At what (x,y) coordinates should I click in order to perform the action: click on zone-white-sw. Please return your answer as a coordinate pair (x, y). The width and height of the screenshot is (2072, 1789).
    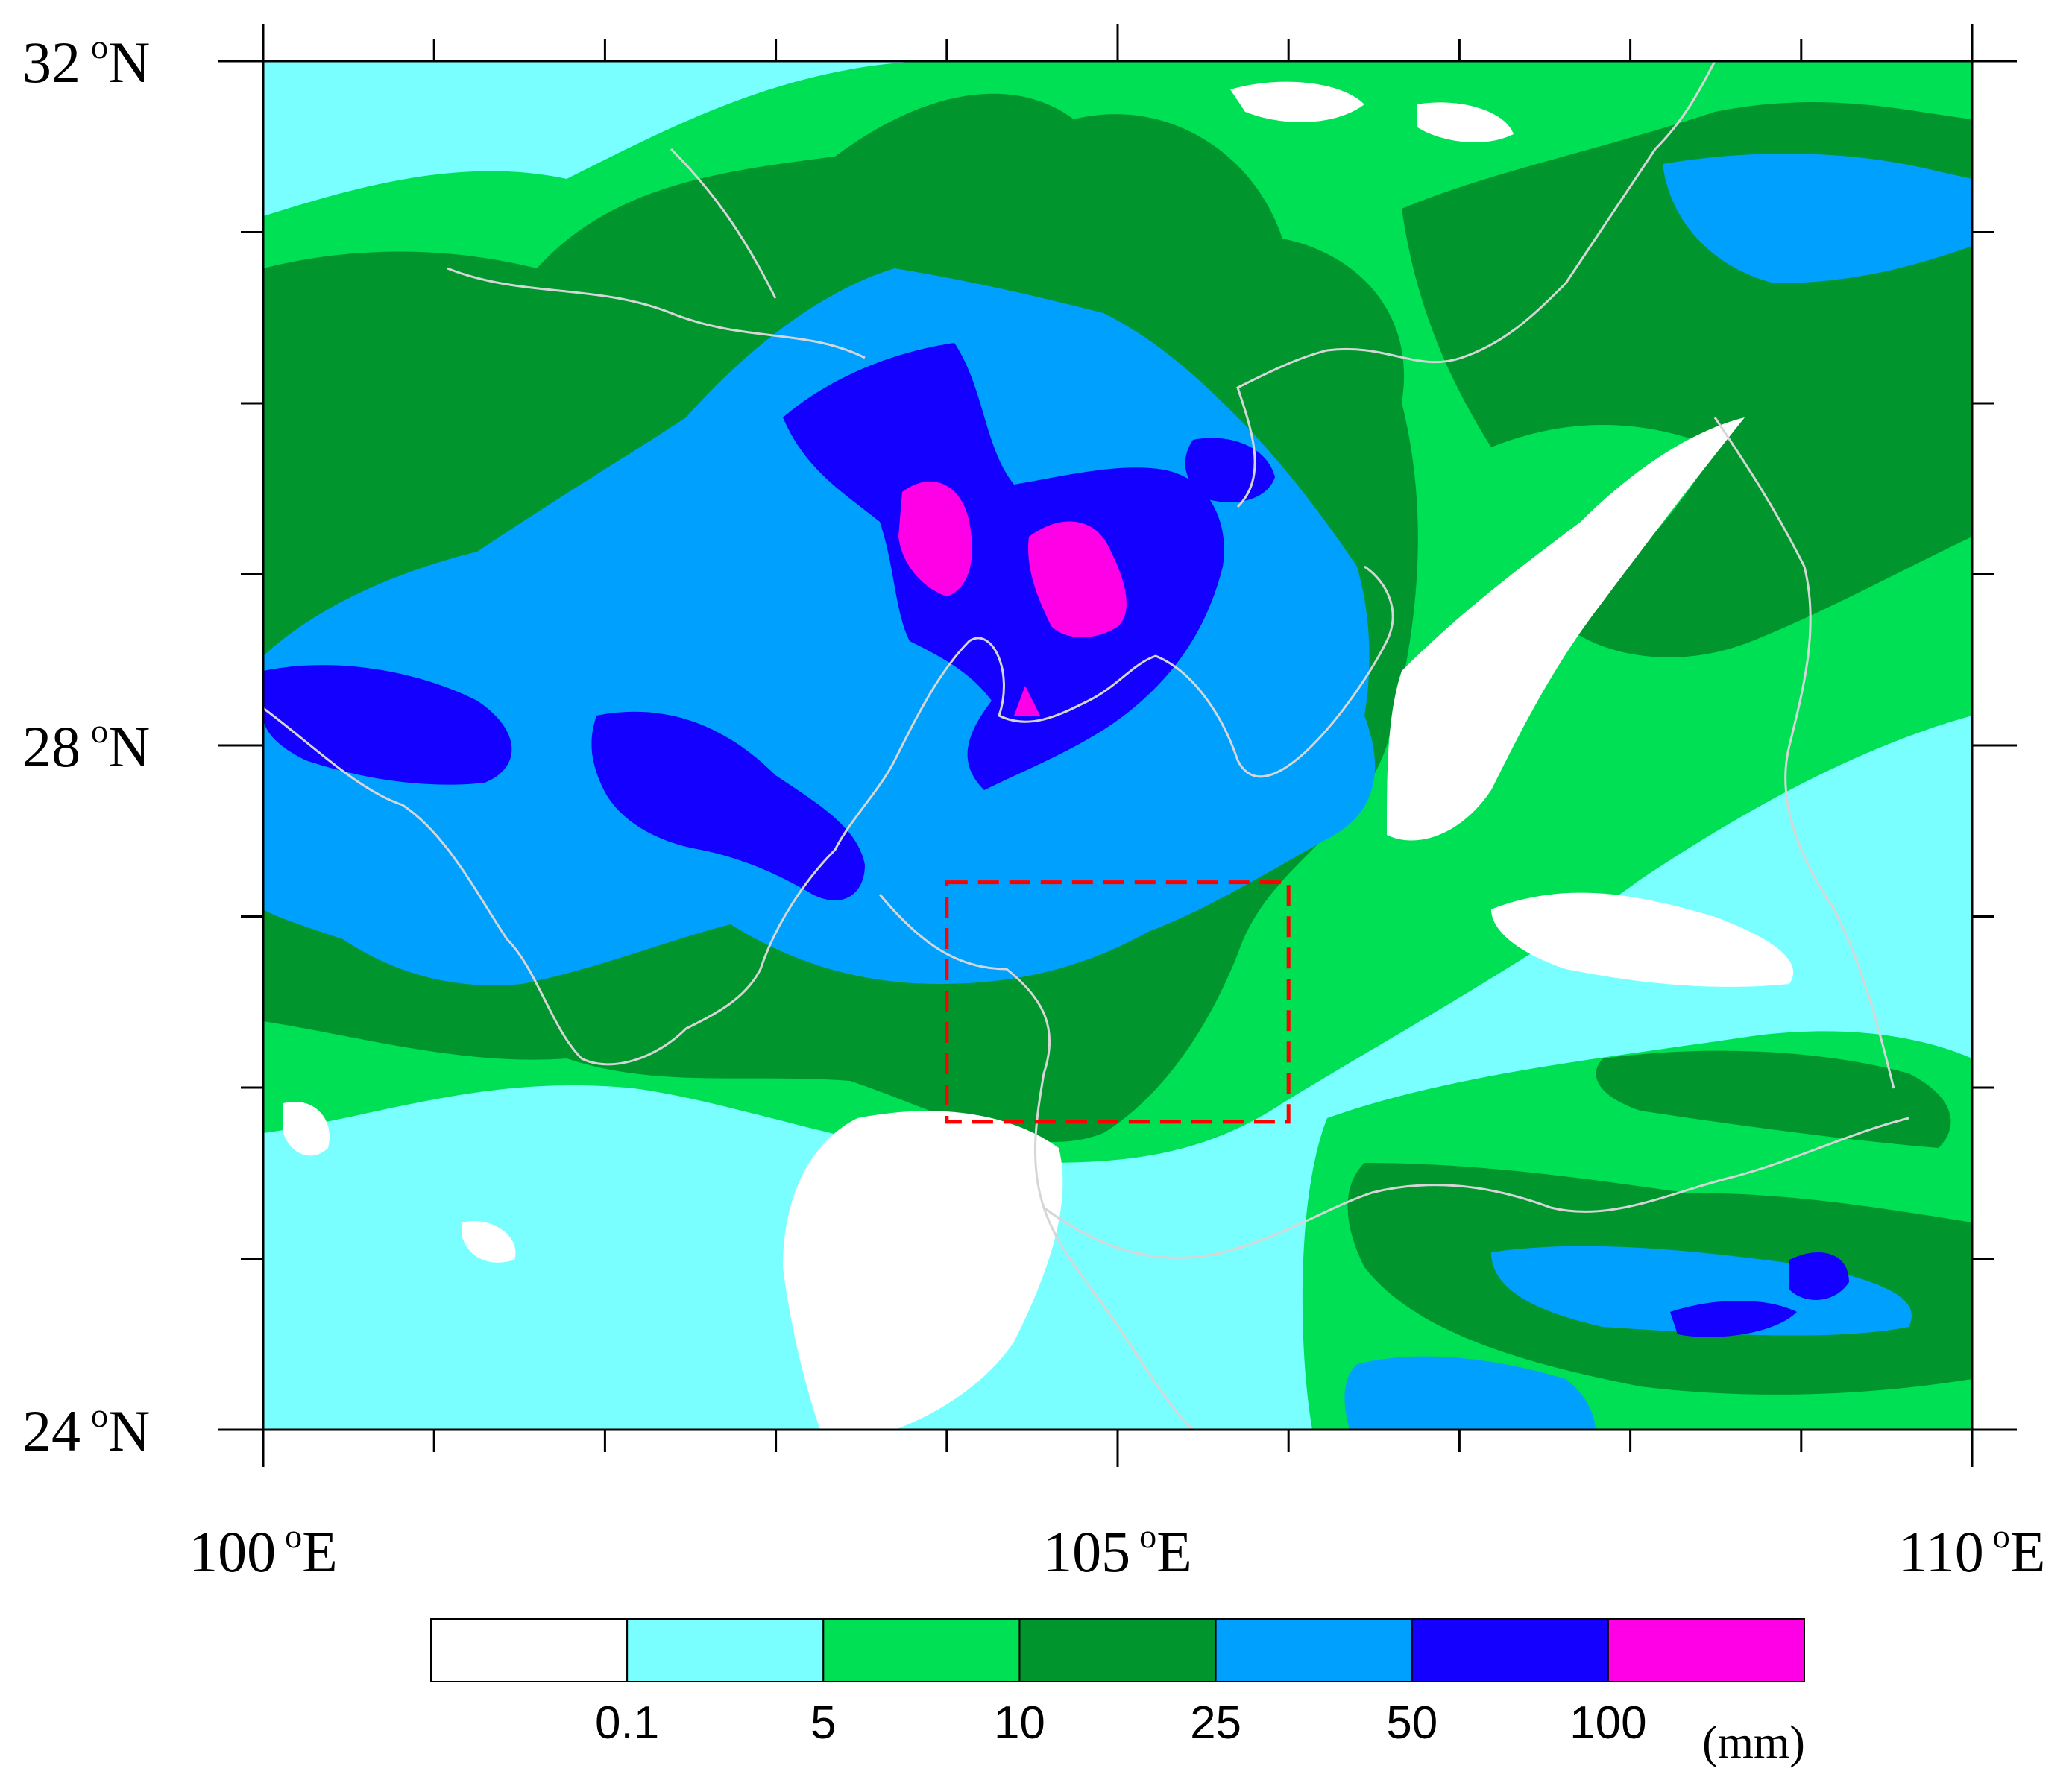
    Looking at the image, I should click on (399, 1182).